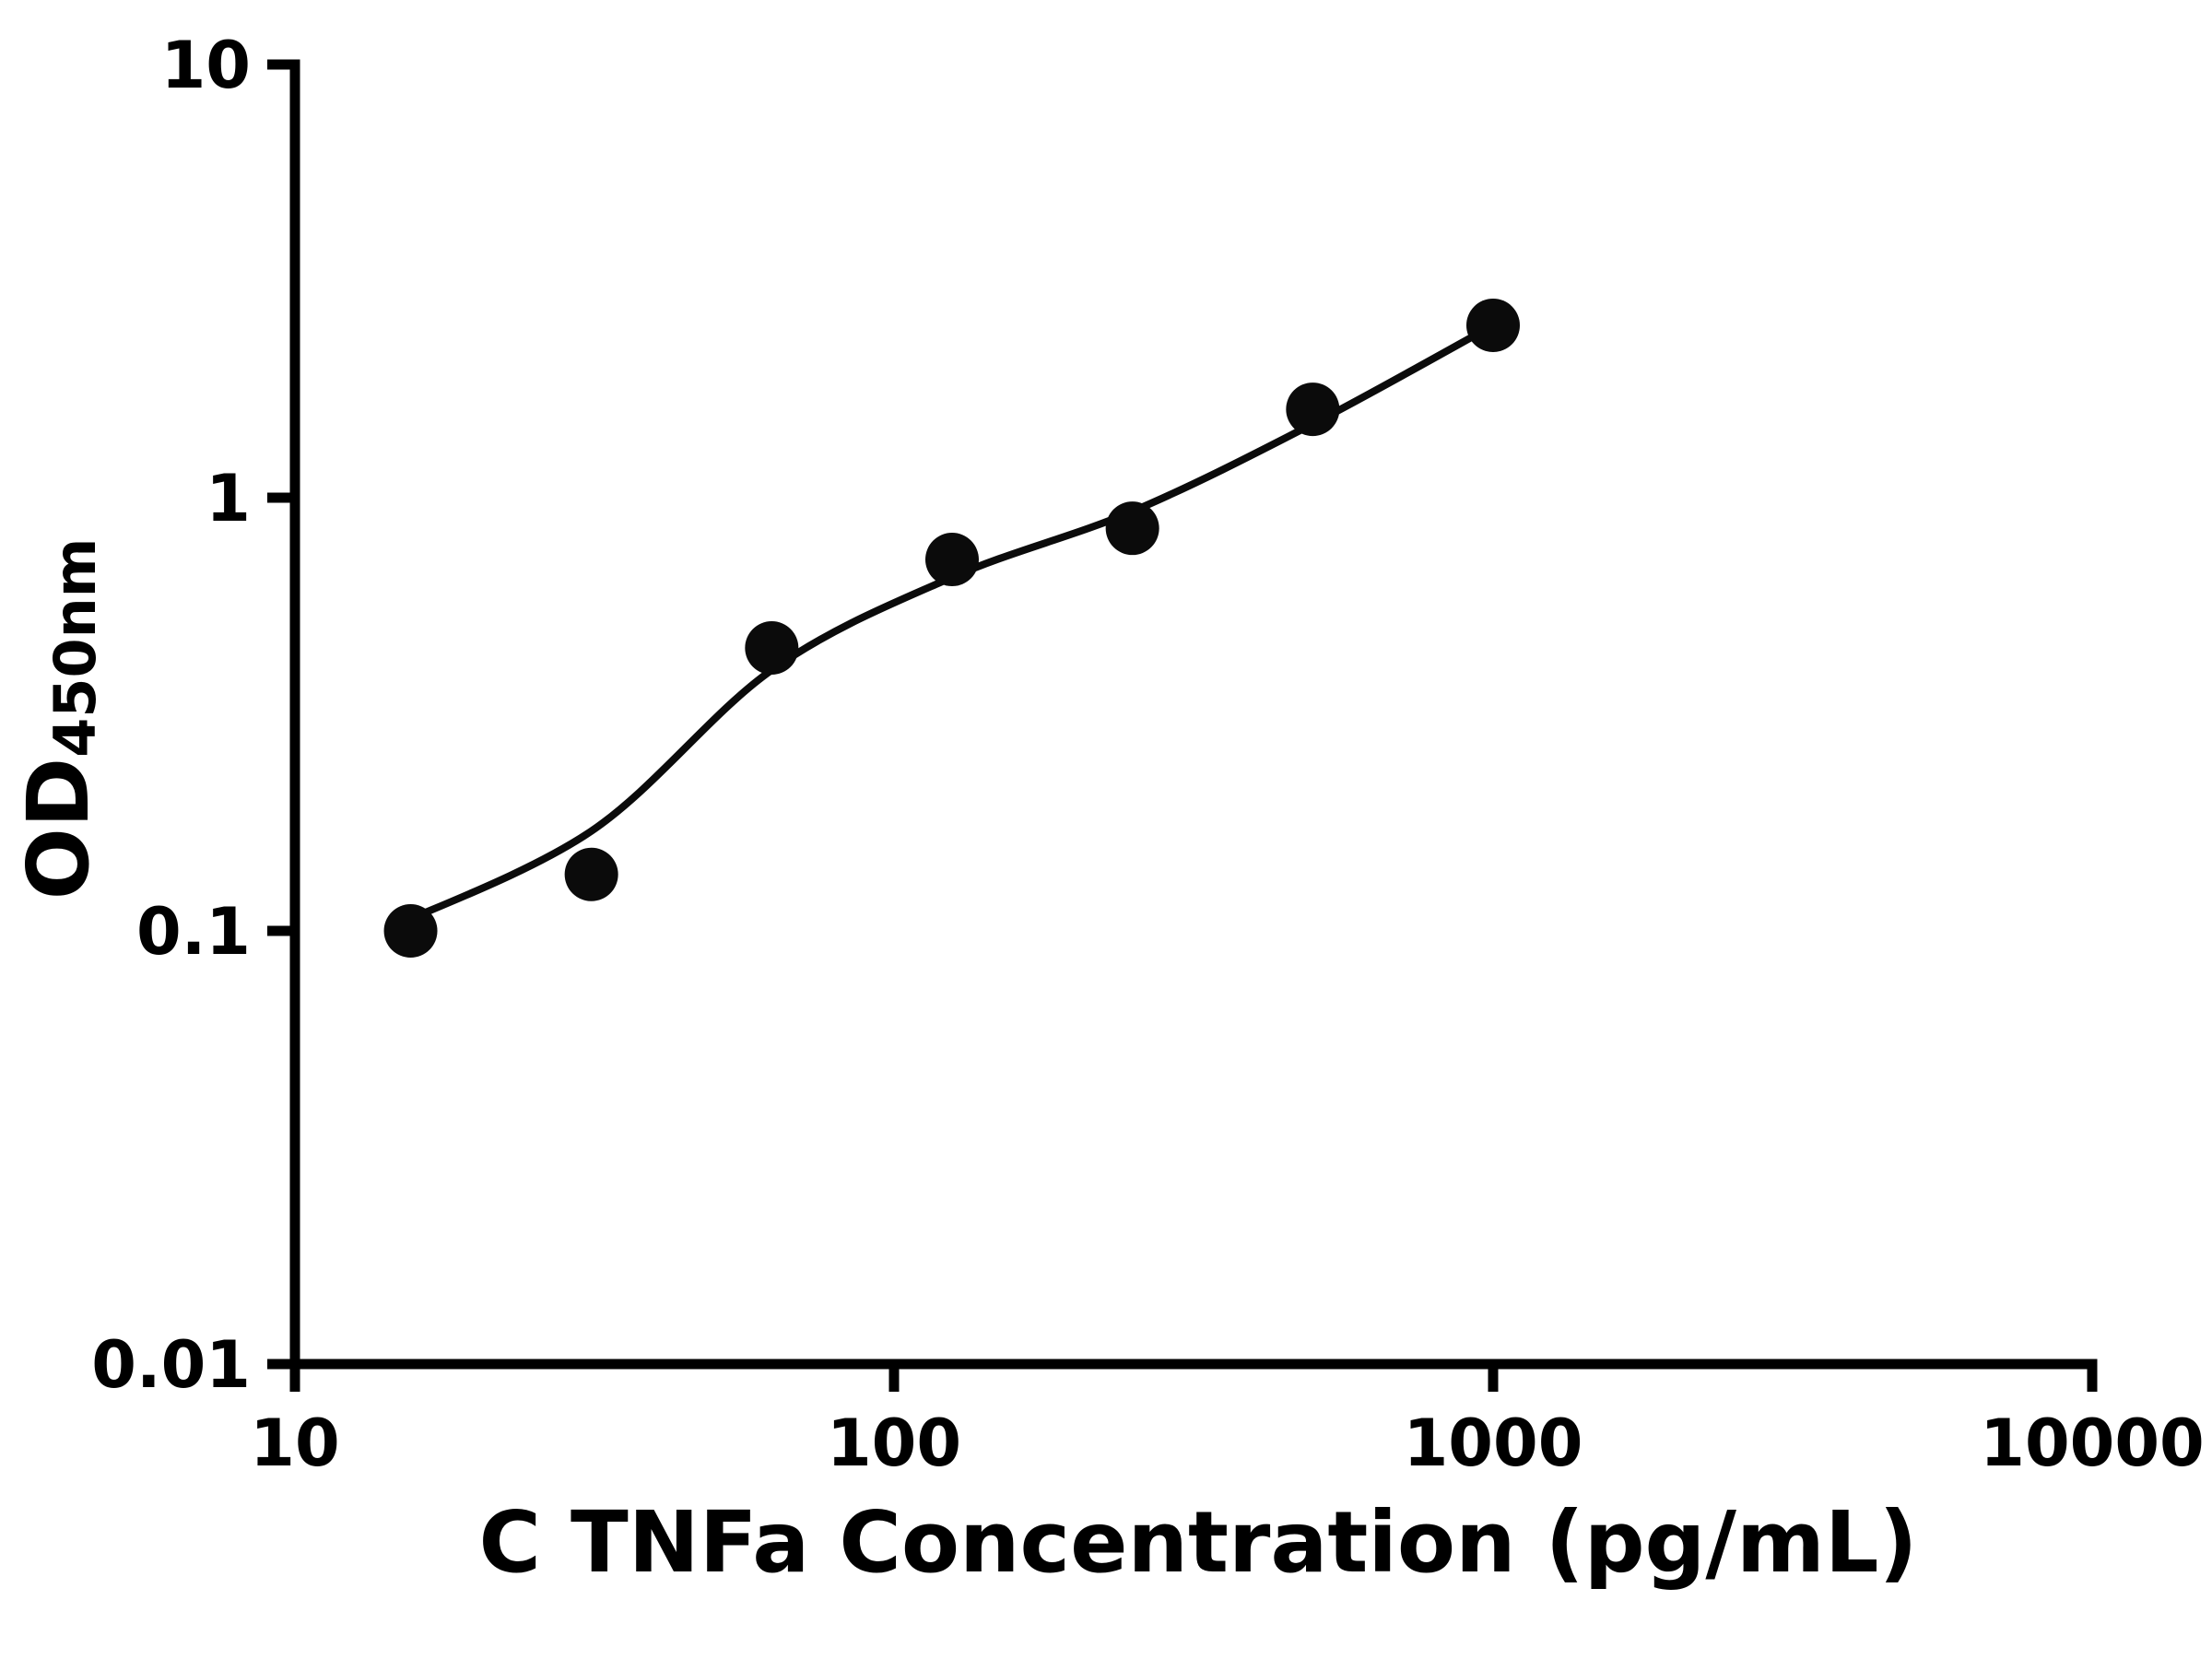 Image resolution: width=2212 pixels, height=1659 pixels. Describe the element at coordinates (1493, 1443) in the screenshot. I see `x-tick-label: 1000` at that location.